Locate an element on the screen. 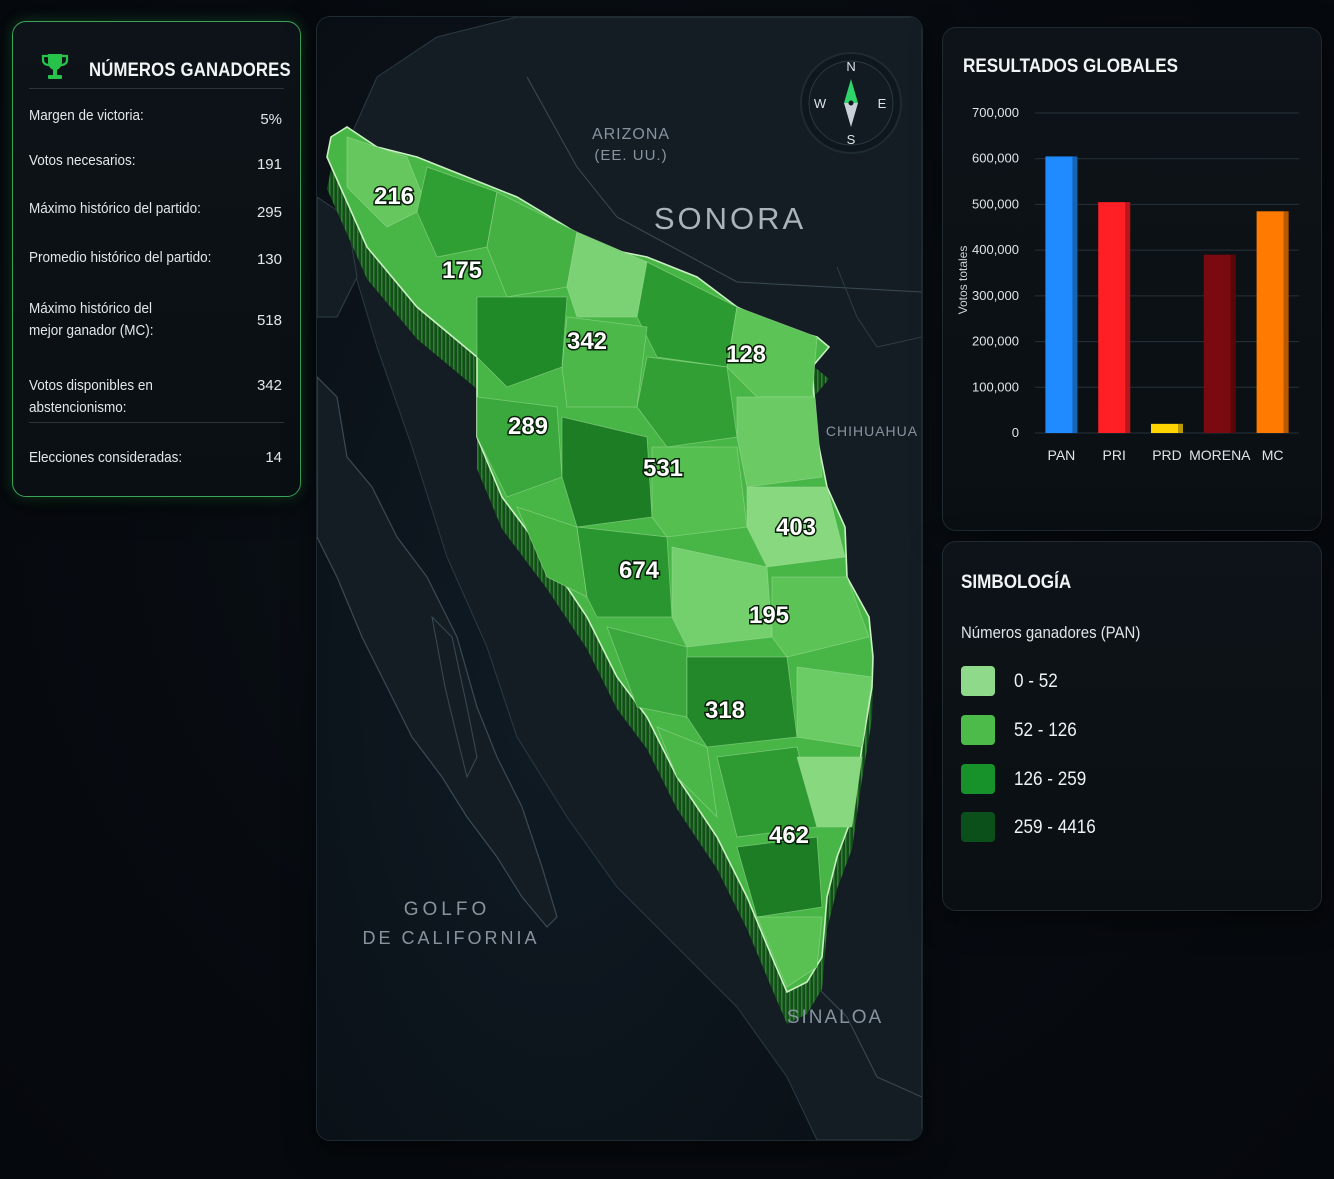  region-label: 216 is located at coordinates (394, 196).